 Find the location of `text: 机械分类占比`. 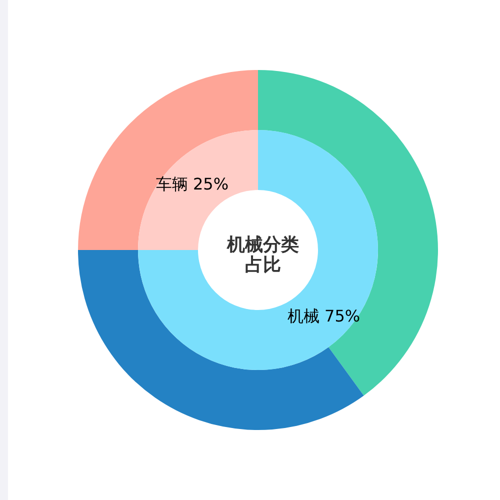

text: 机械分类占比 is located at coordinates (262, 255).